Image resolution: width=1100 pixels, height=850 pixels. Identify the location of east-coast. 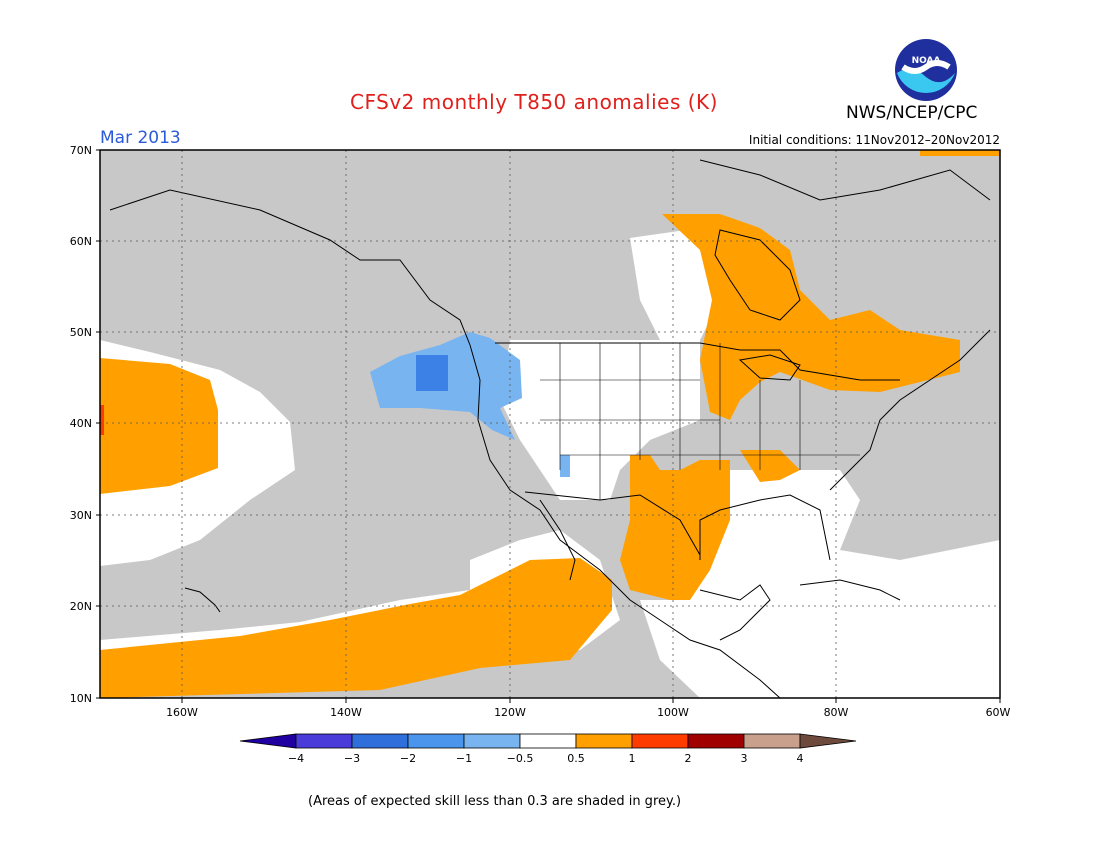
(910, 410).